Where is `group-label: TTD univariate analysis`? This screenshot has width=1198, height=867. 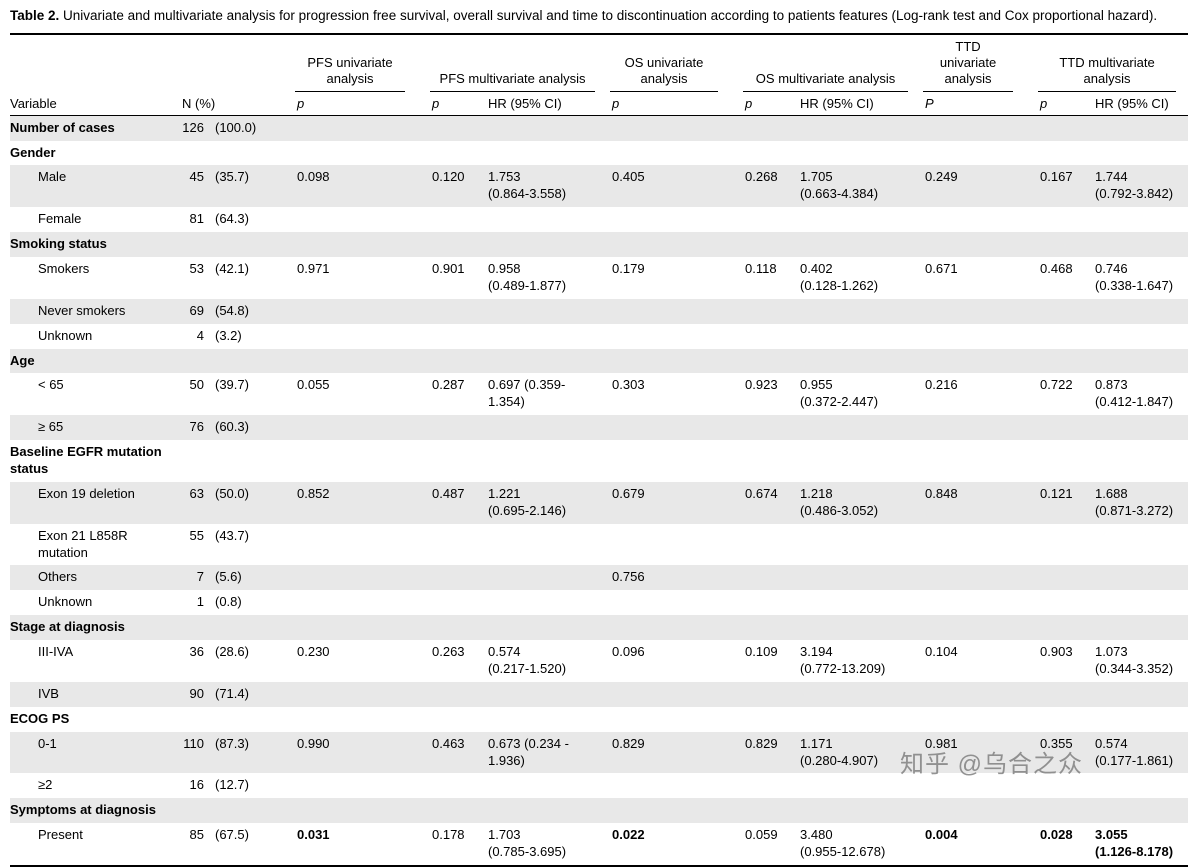
group-label: TTD univariate analysis is located at coordinates (968, 65).